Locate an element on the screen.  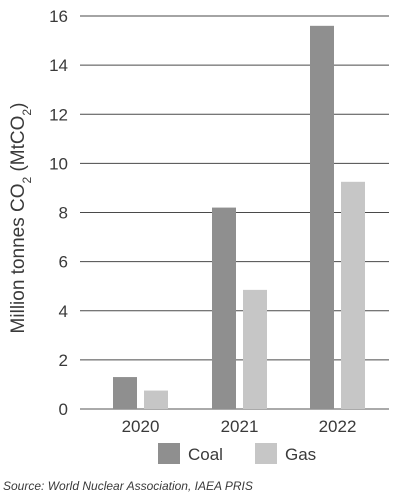
bar-gas-2021 is located at coordinates (255, 349).